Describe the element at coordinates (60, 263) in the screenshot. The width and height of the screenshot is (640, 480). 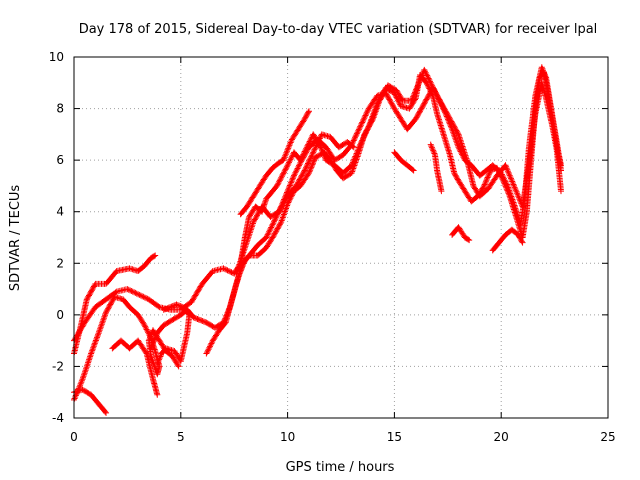
I see `y-tick-label: 2` at that location.